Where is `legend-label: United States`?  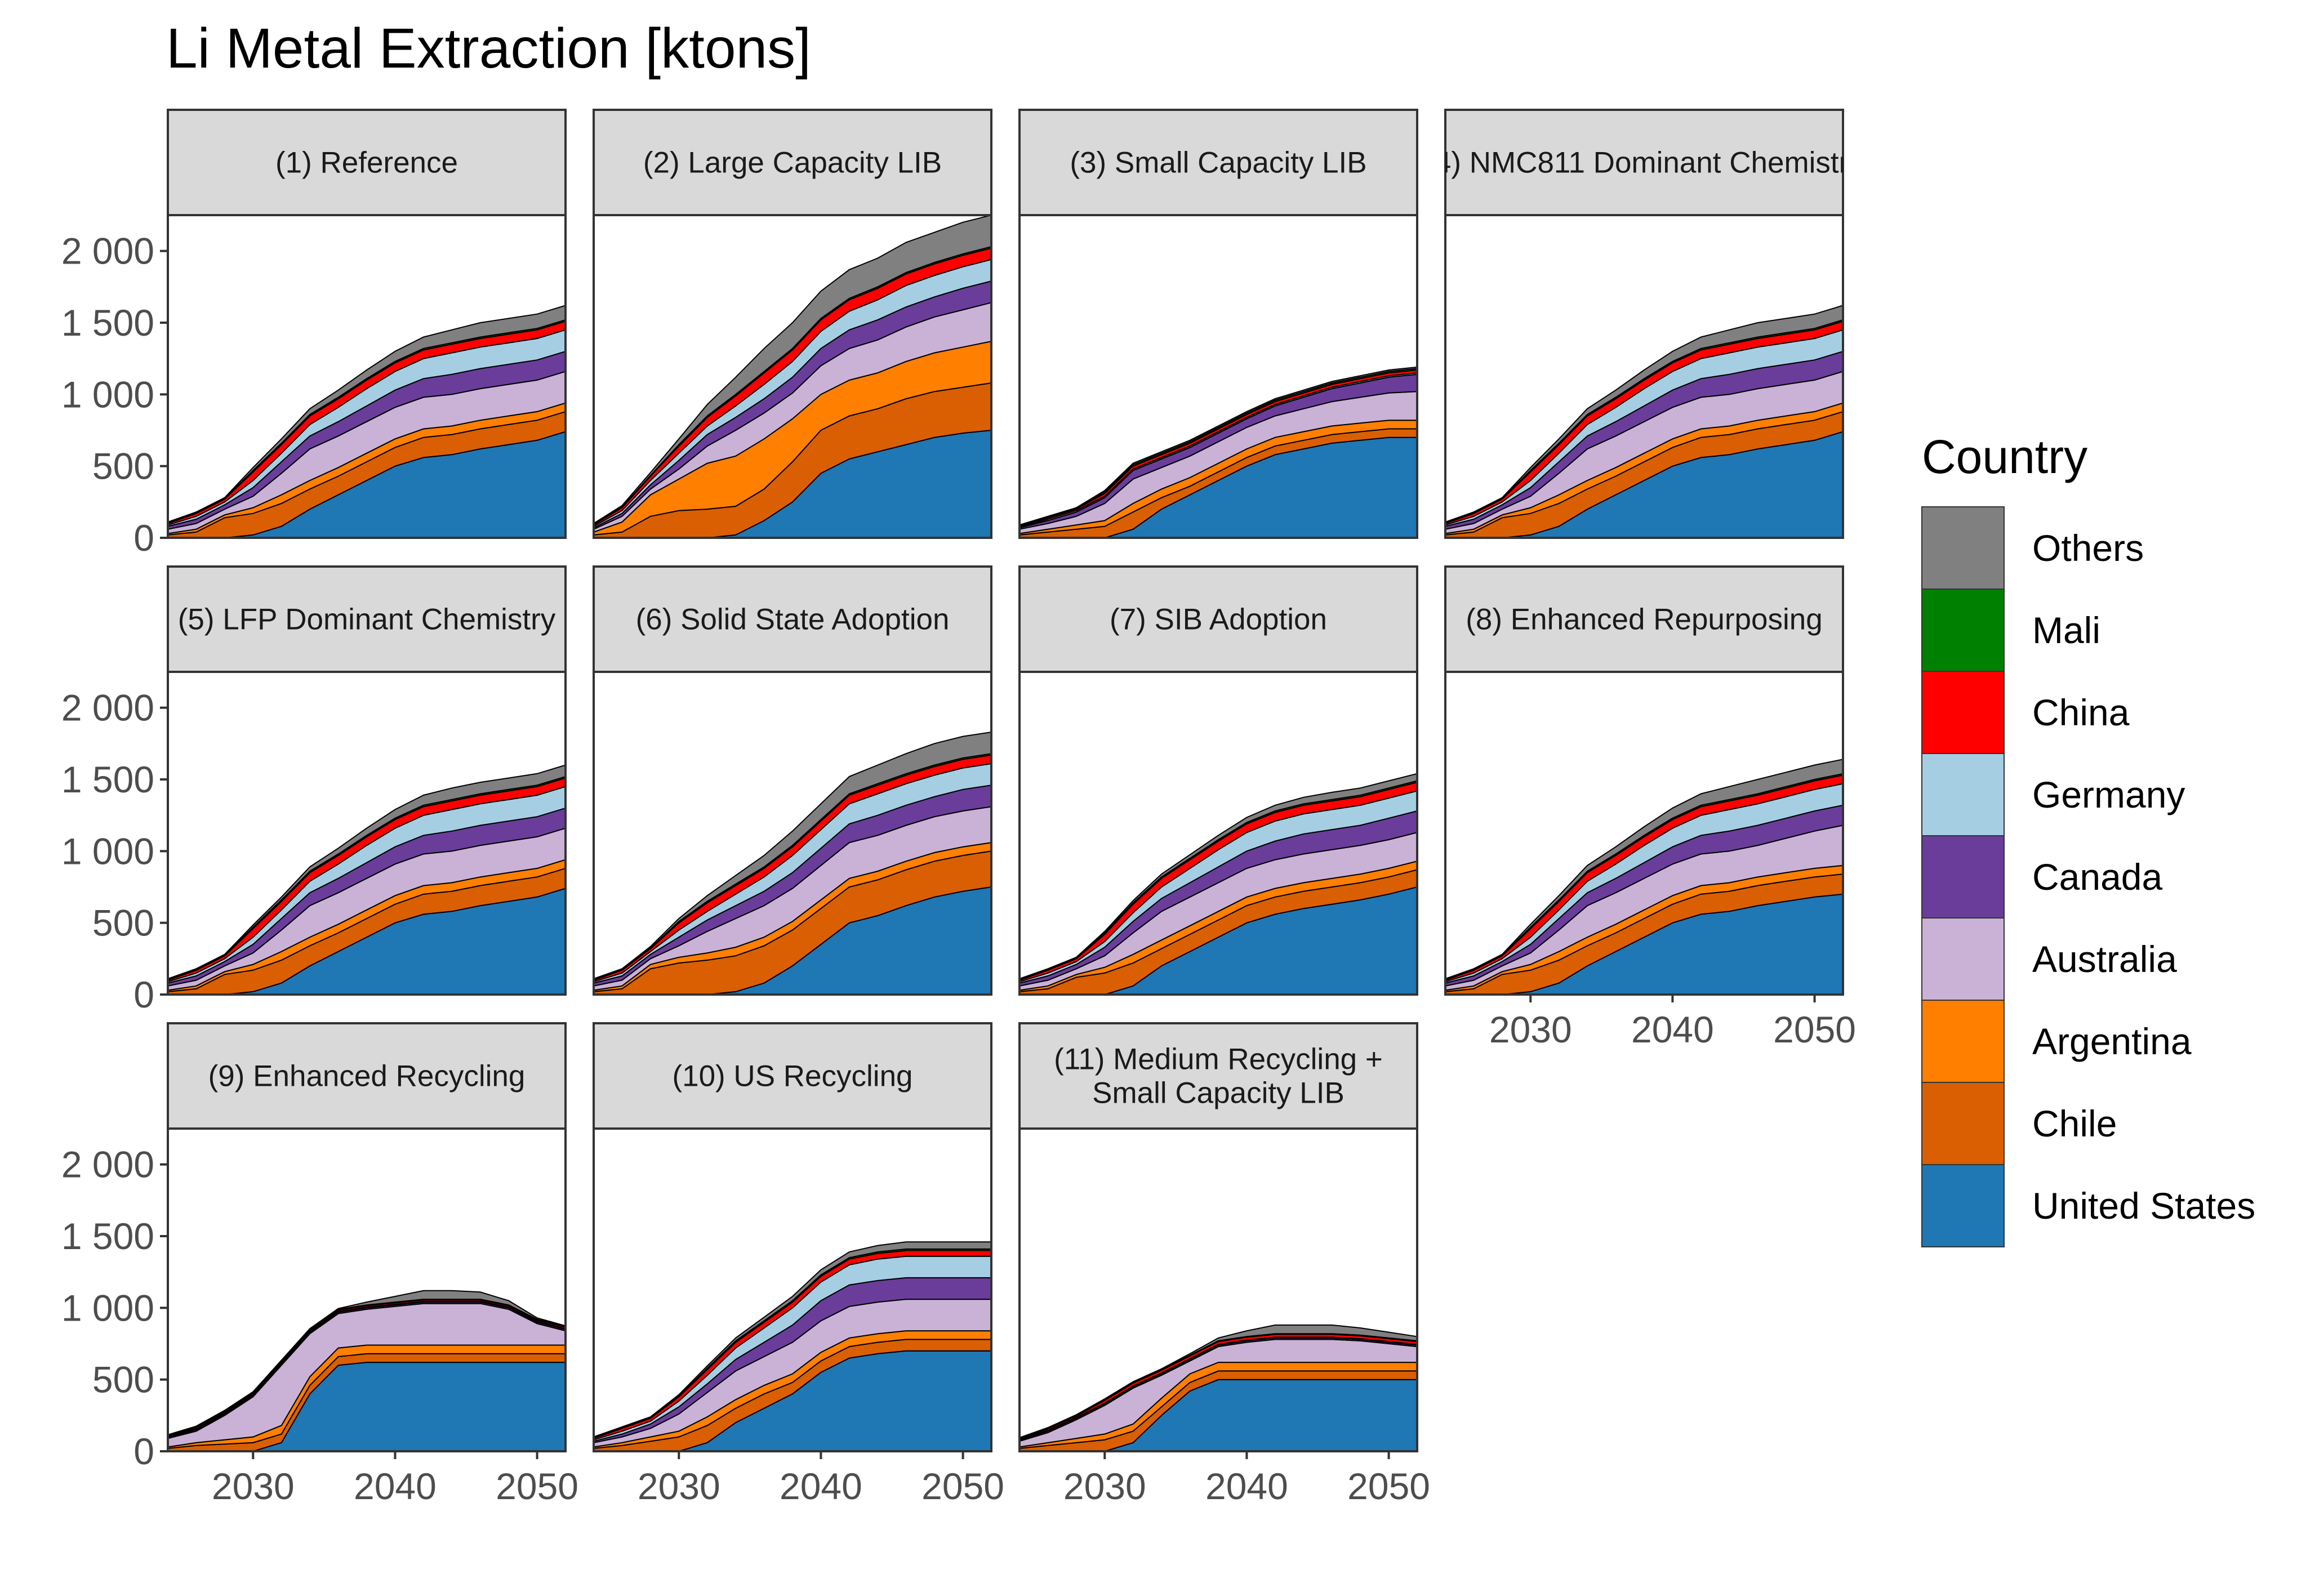 legend-label: United States is located at coordinates (2143, 1206).